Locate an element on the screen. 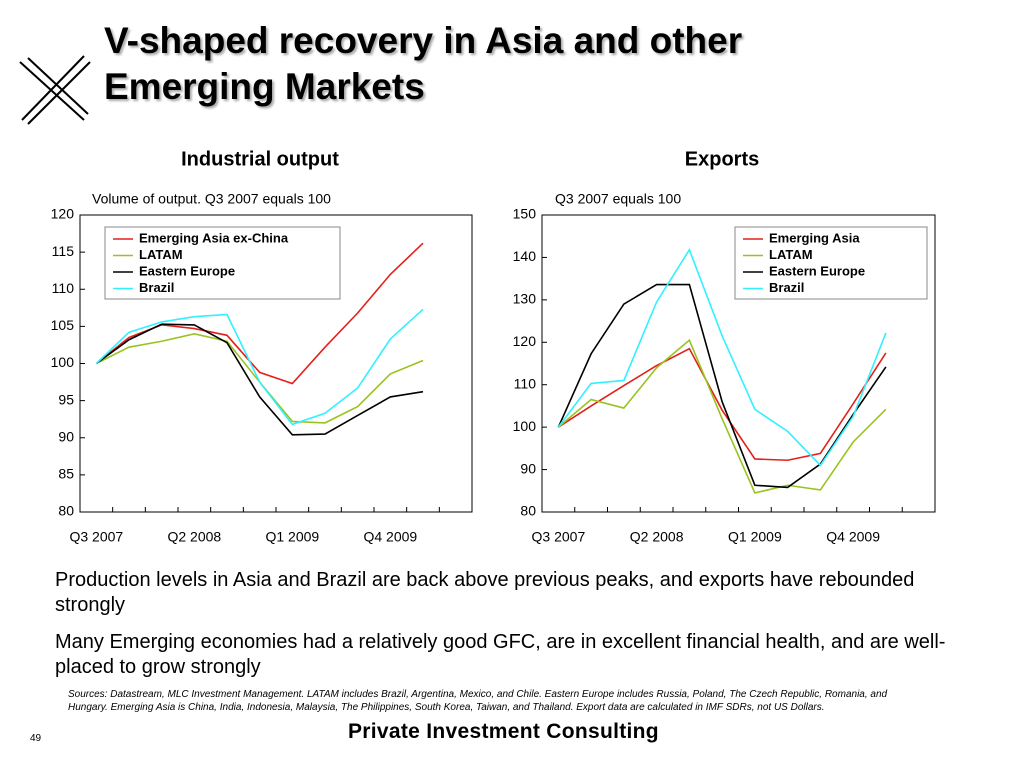 The image size is (1024, 768). chart-title: Industrial output is located at coordinates (260, 159).